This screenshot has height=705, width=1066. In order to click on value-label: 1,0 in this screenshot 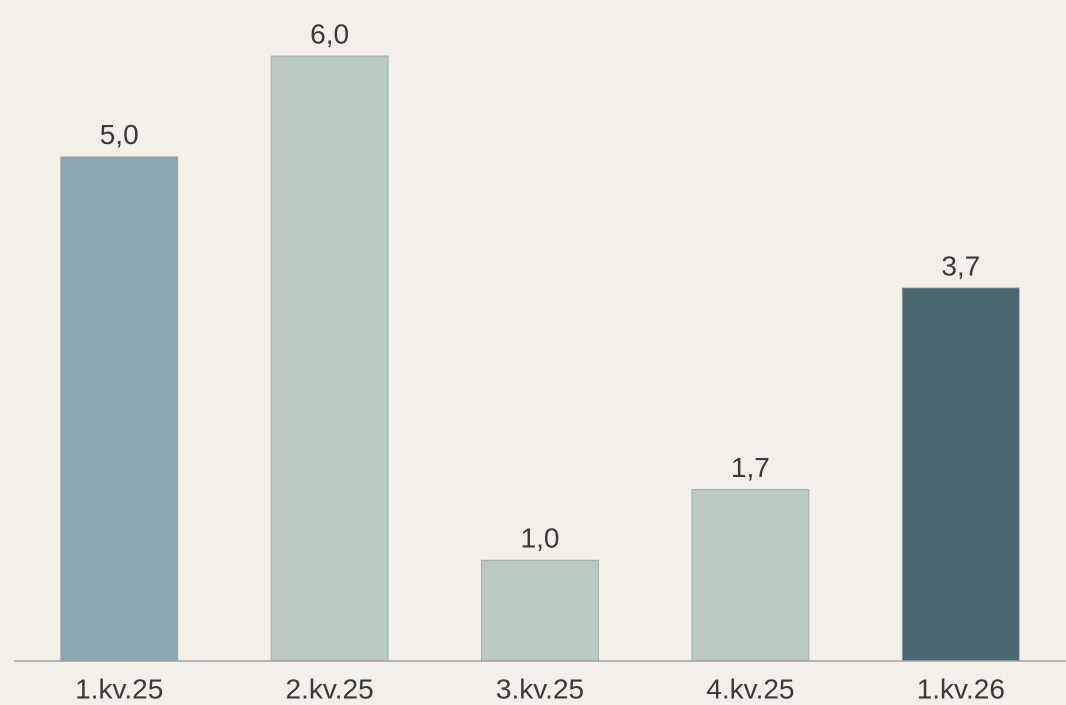, I will do `click(540, 538)`.